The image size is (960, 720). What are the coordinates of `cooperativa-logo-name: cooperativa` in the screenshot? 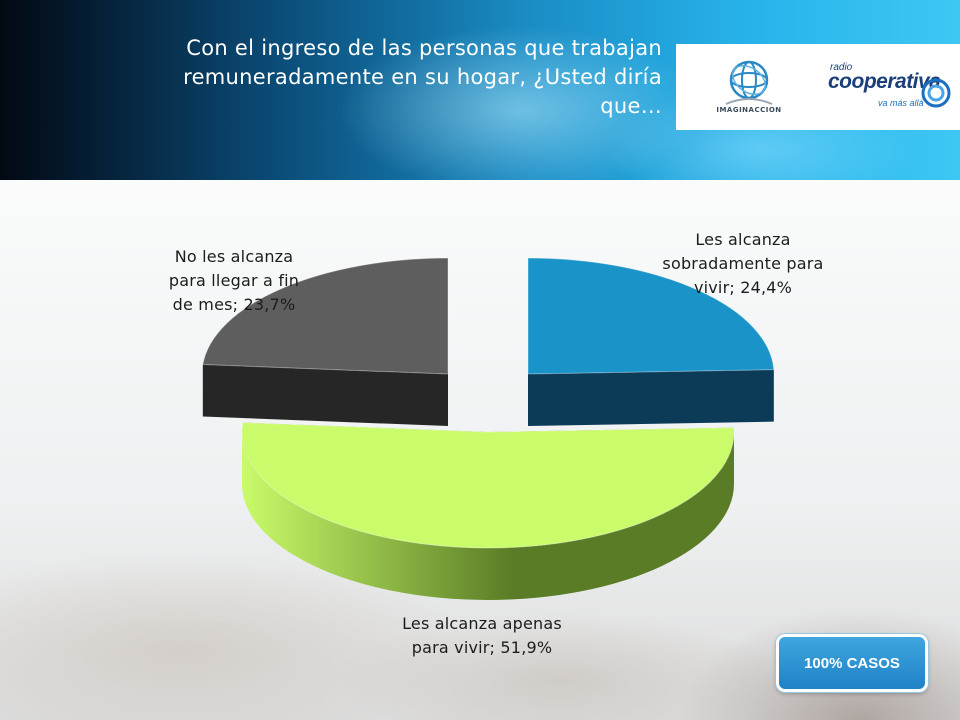 It's located at (884, 81).